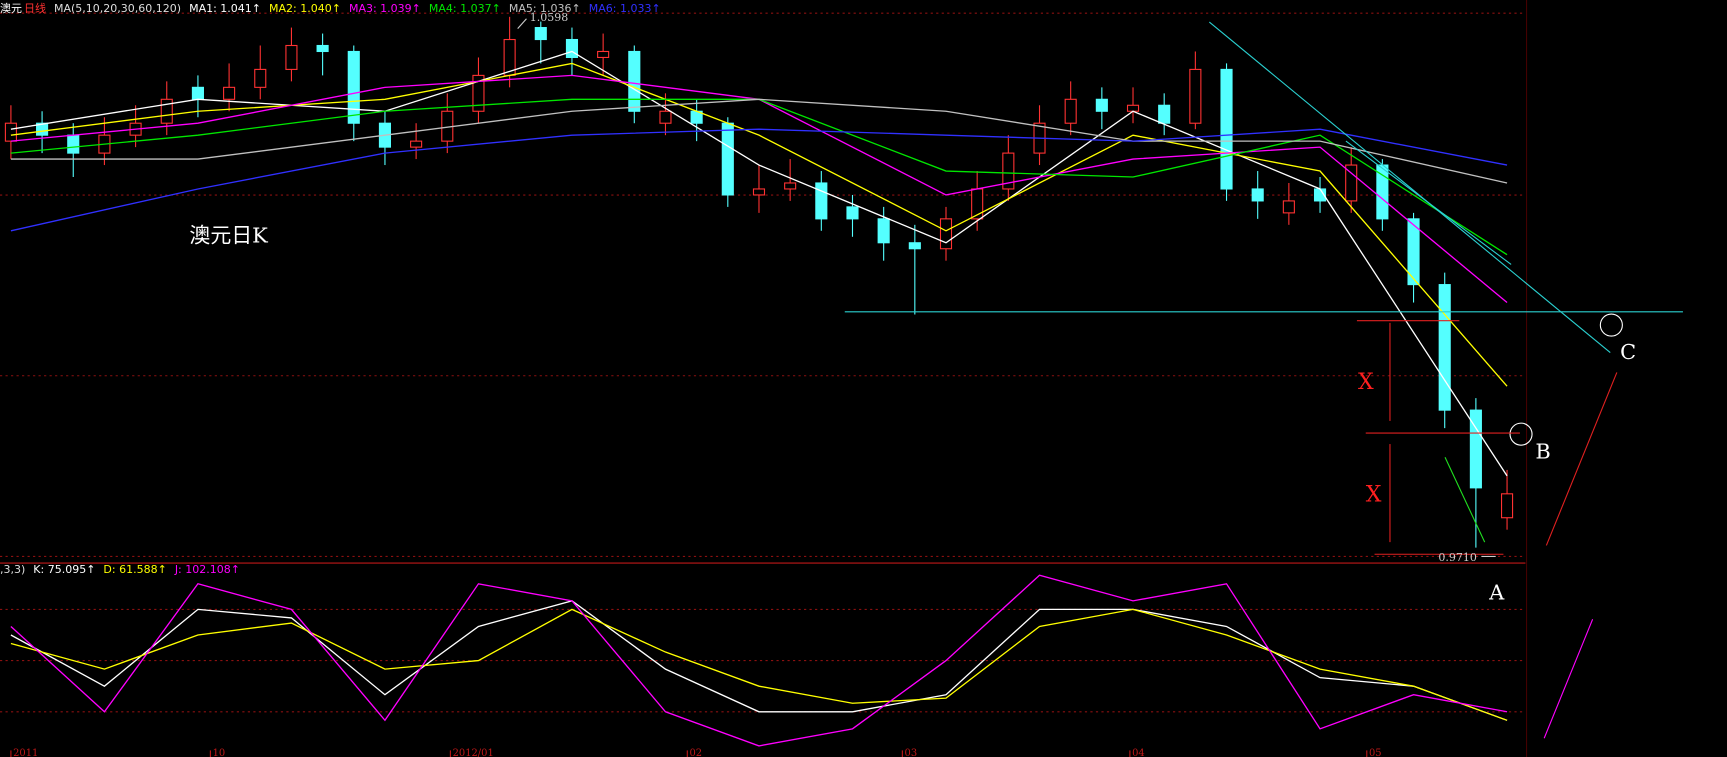 The height and width of the screenshot is (757, 1727). What do you see at coordinates (305, 8) in the screenshot?
I see `legend-entry: MA2: 1.040↑` at bounding box center [305, 8].